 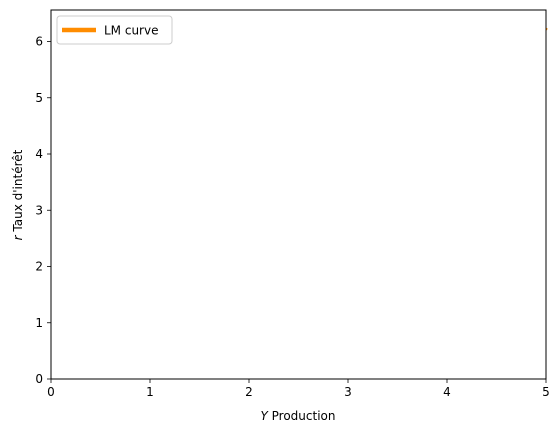 I want to click on y-axis-title: Taux d'intérêt, so click(x=18, y=192).